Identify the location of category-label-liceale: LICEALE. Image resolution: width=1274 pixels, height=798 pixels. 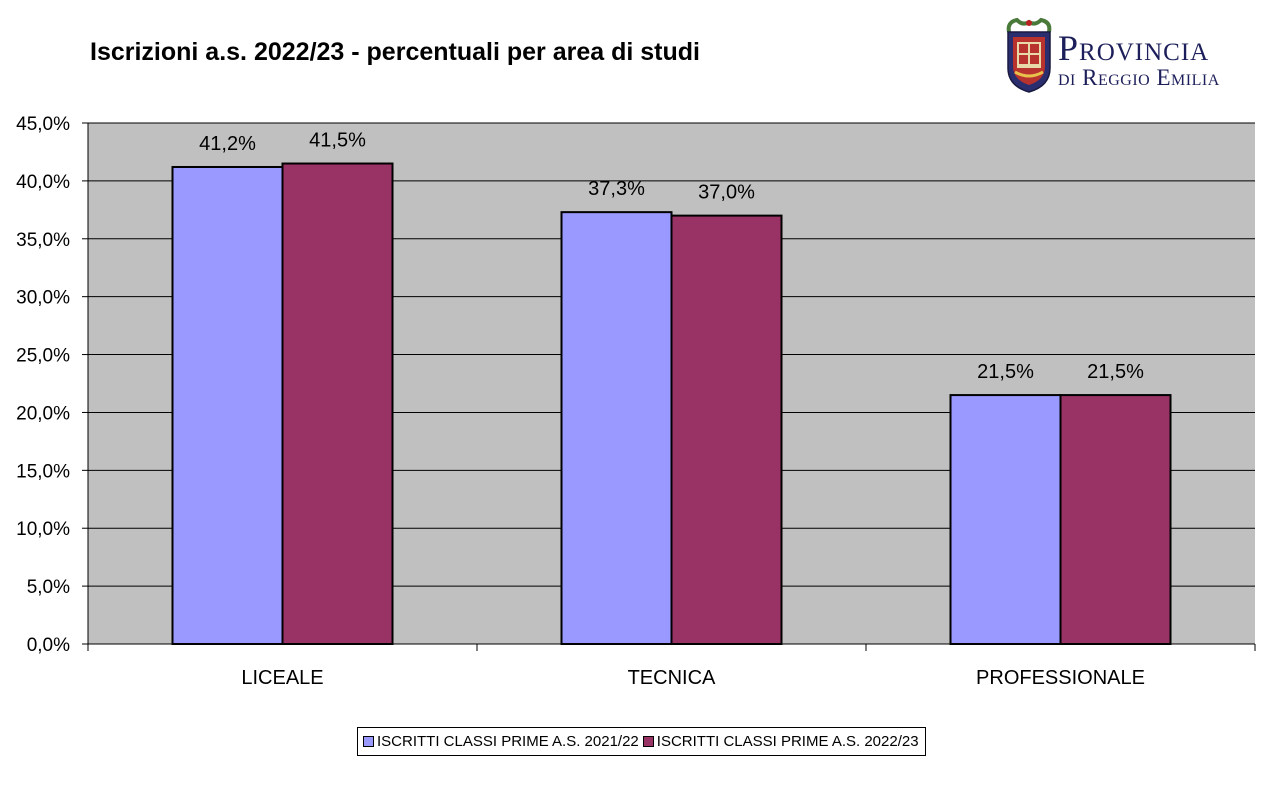
(282, 678).